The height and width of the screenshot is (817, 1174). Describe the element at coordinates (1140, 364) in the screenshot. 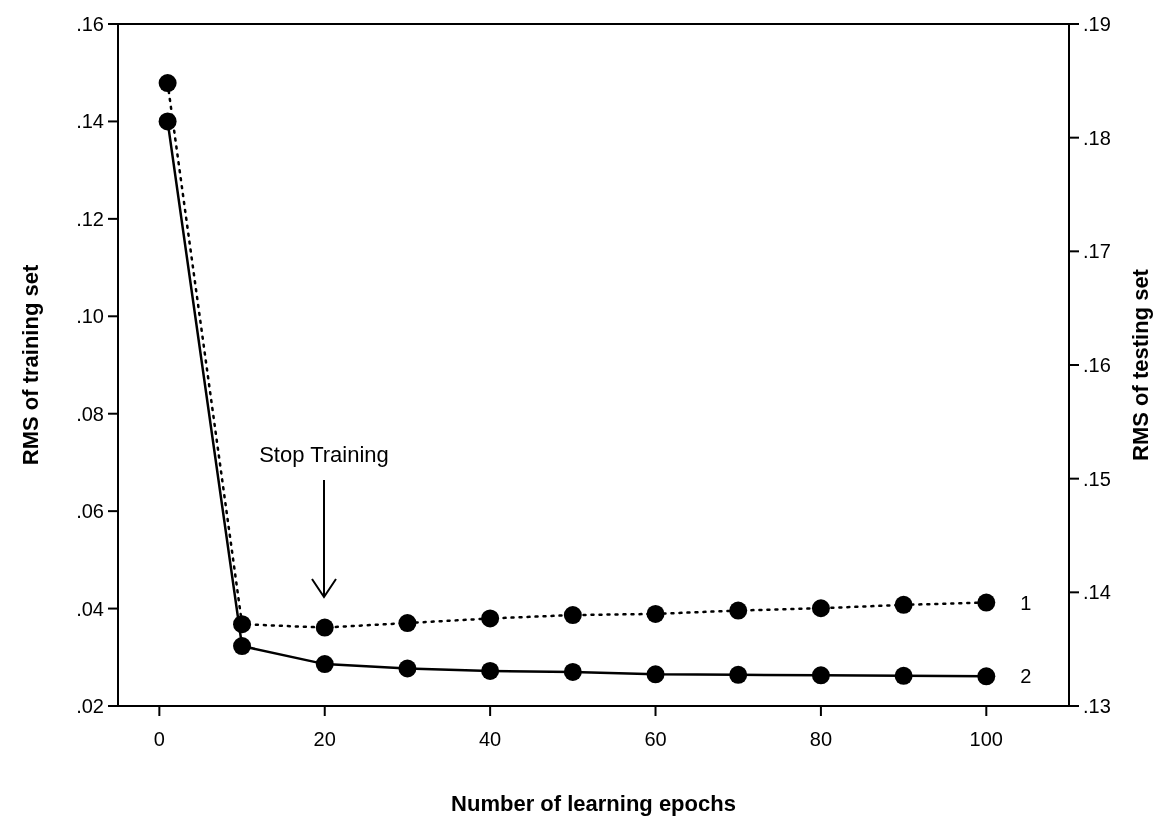

I see `y2-axis-title: RMS of testing set` at that location.